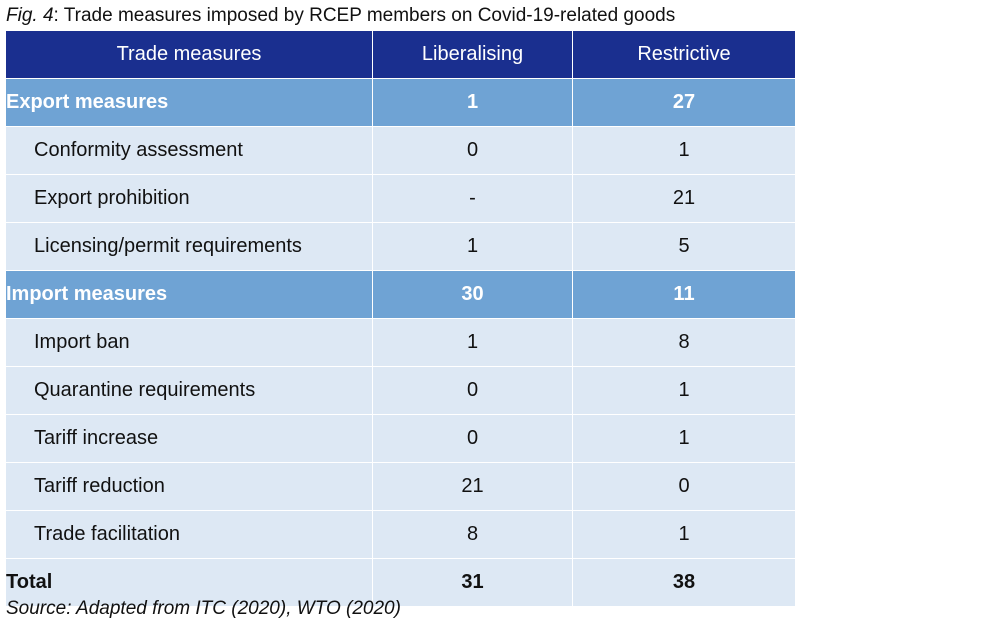 The image size is (1000, 625). I want to click on table-row: Tariff increase 0 1, so click(400, 438).